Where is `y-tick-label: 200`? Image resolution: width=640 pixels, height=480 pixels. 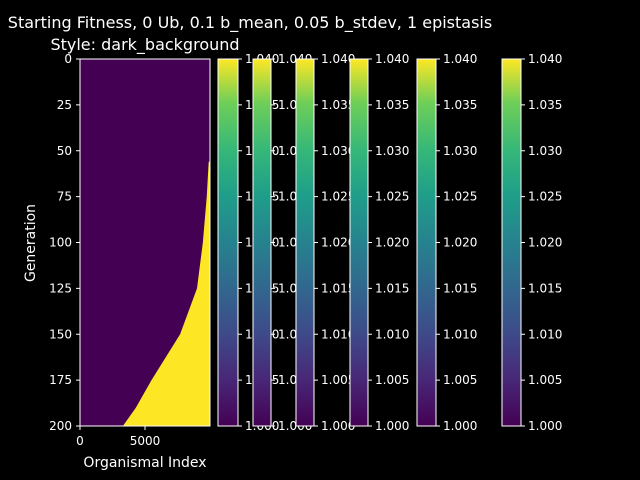 y-tick-label: 200 is located at coordinates (60, 426).